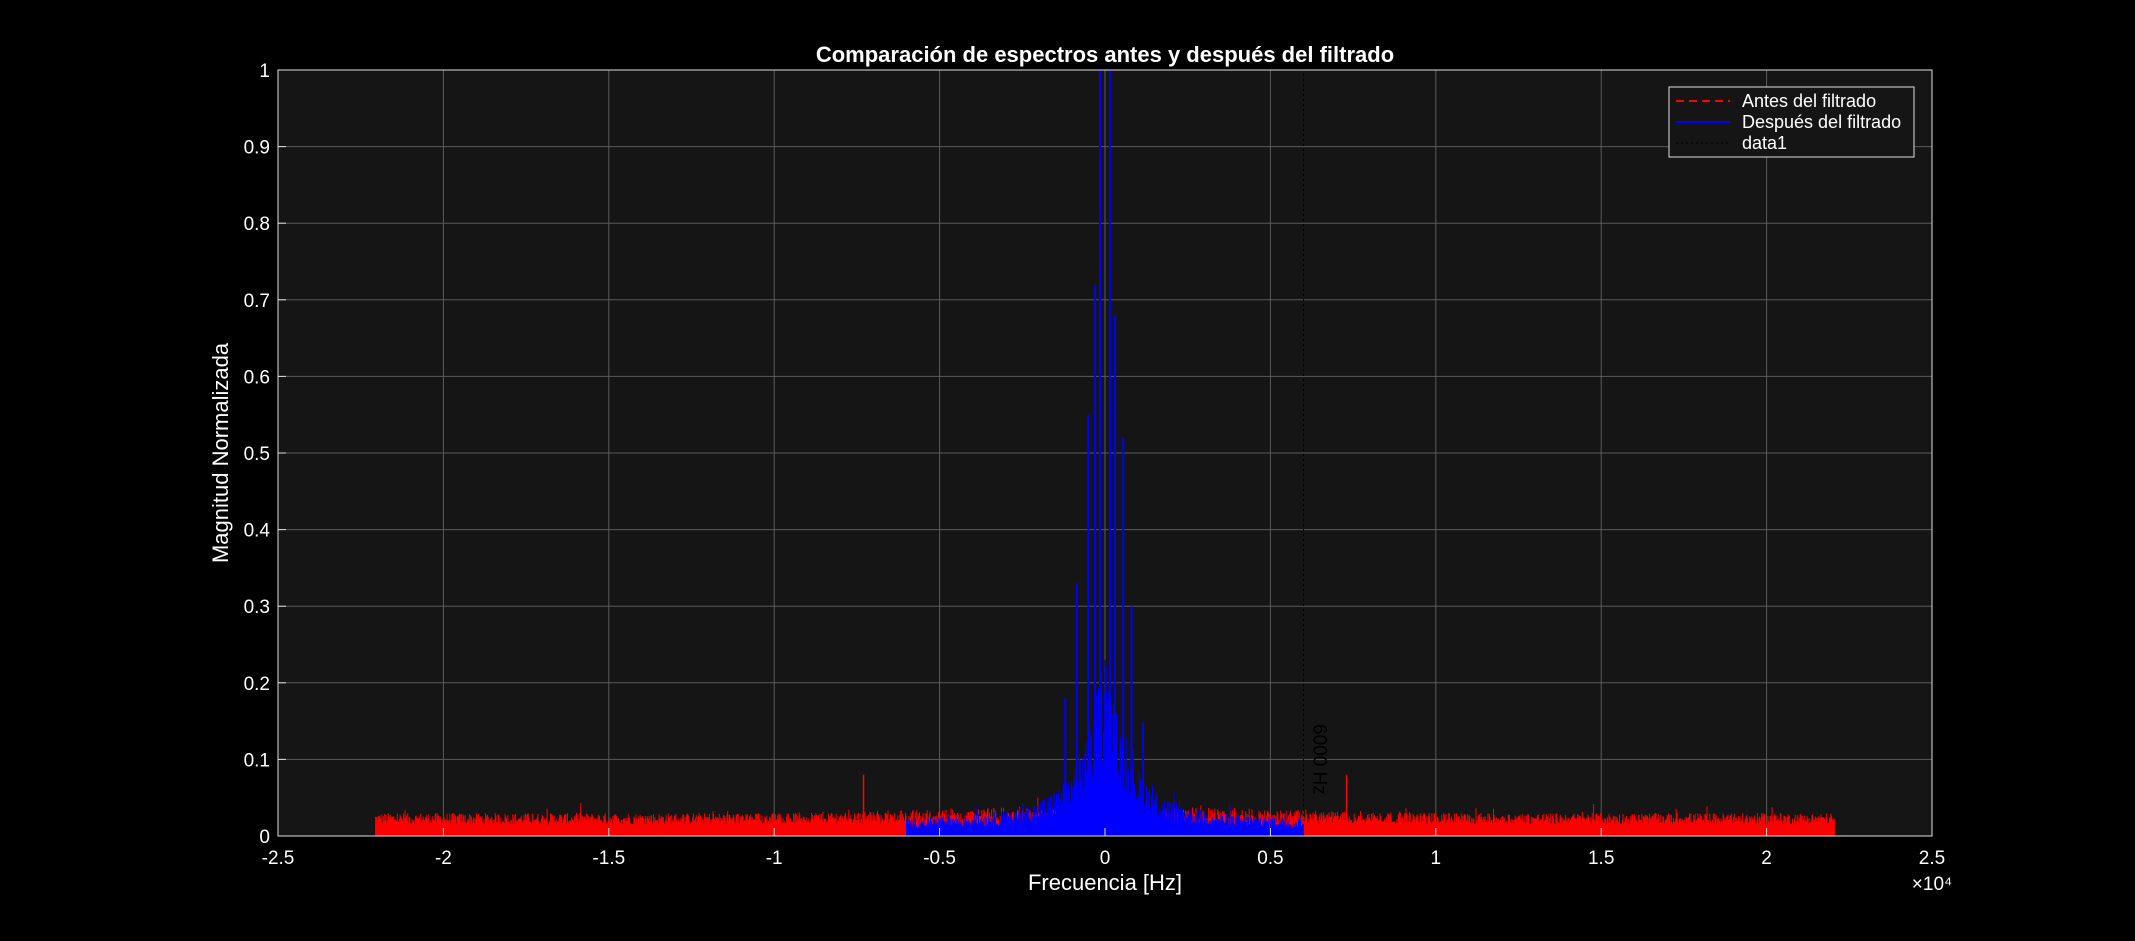 This screenshot has height=941, width=2135. Describe the element at coordinates (257, 224) in the screenshot. I see `y-tick-label: 0.8` at that location.